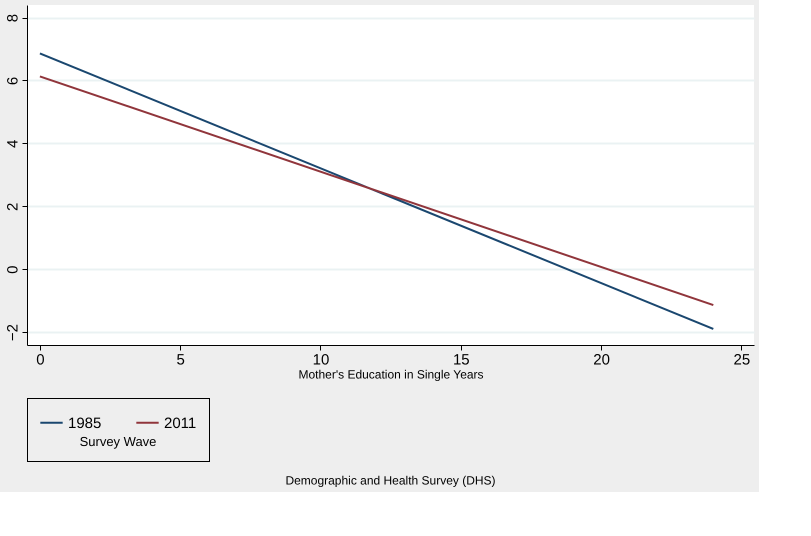 The width and height of the screenshot is (811, 536). What do you see at coordinates (85, 423) in the screenshot?
I see `legend-label: 1985` at bounding box center [85, 423].